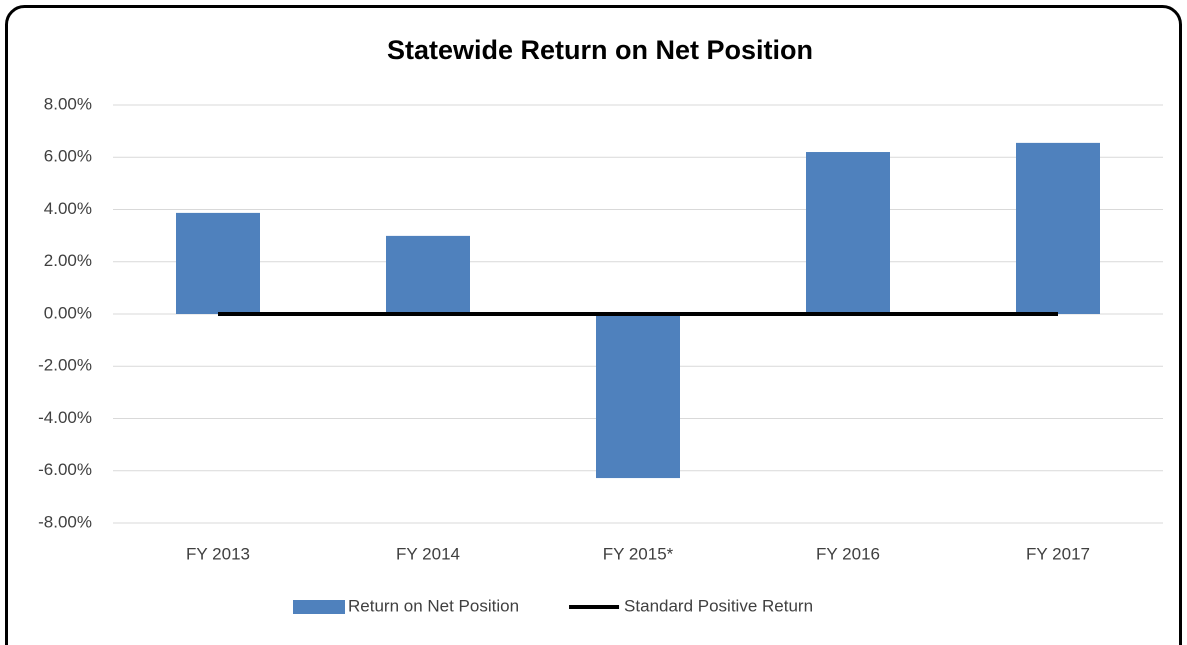 The image size is (1187, 645). Describe the element at coordinates (638, 553) in the screenshot. I see `x-tick-label: FY 2015*` at that location.